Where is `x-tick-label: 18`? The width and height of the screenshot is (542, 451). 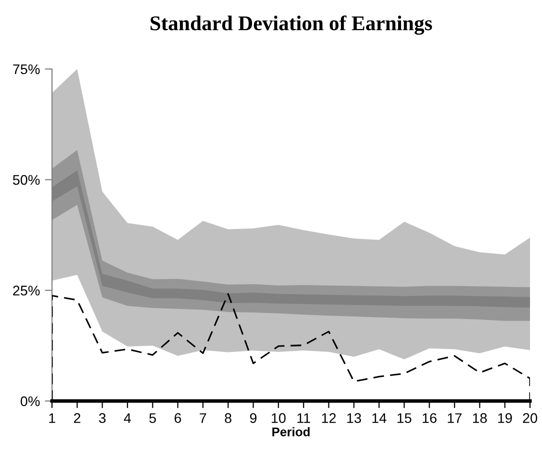
x-tick-label: 18 is located at coordinates (480, 418).